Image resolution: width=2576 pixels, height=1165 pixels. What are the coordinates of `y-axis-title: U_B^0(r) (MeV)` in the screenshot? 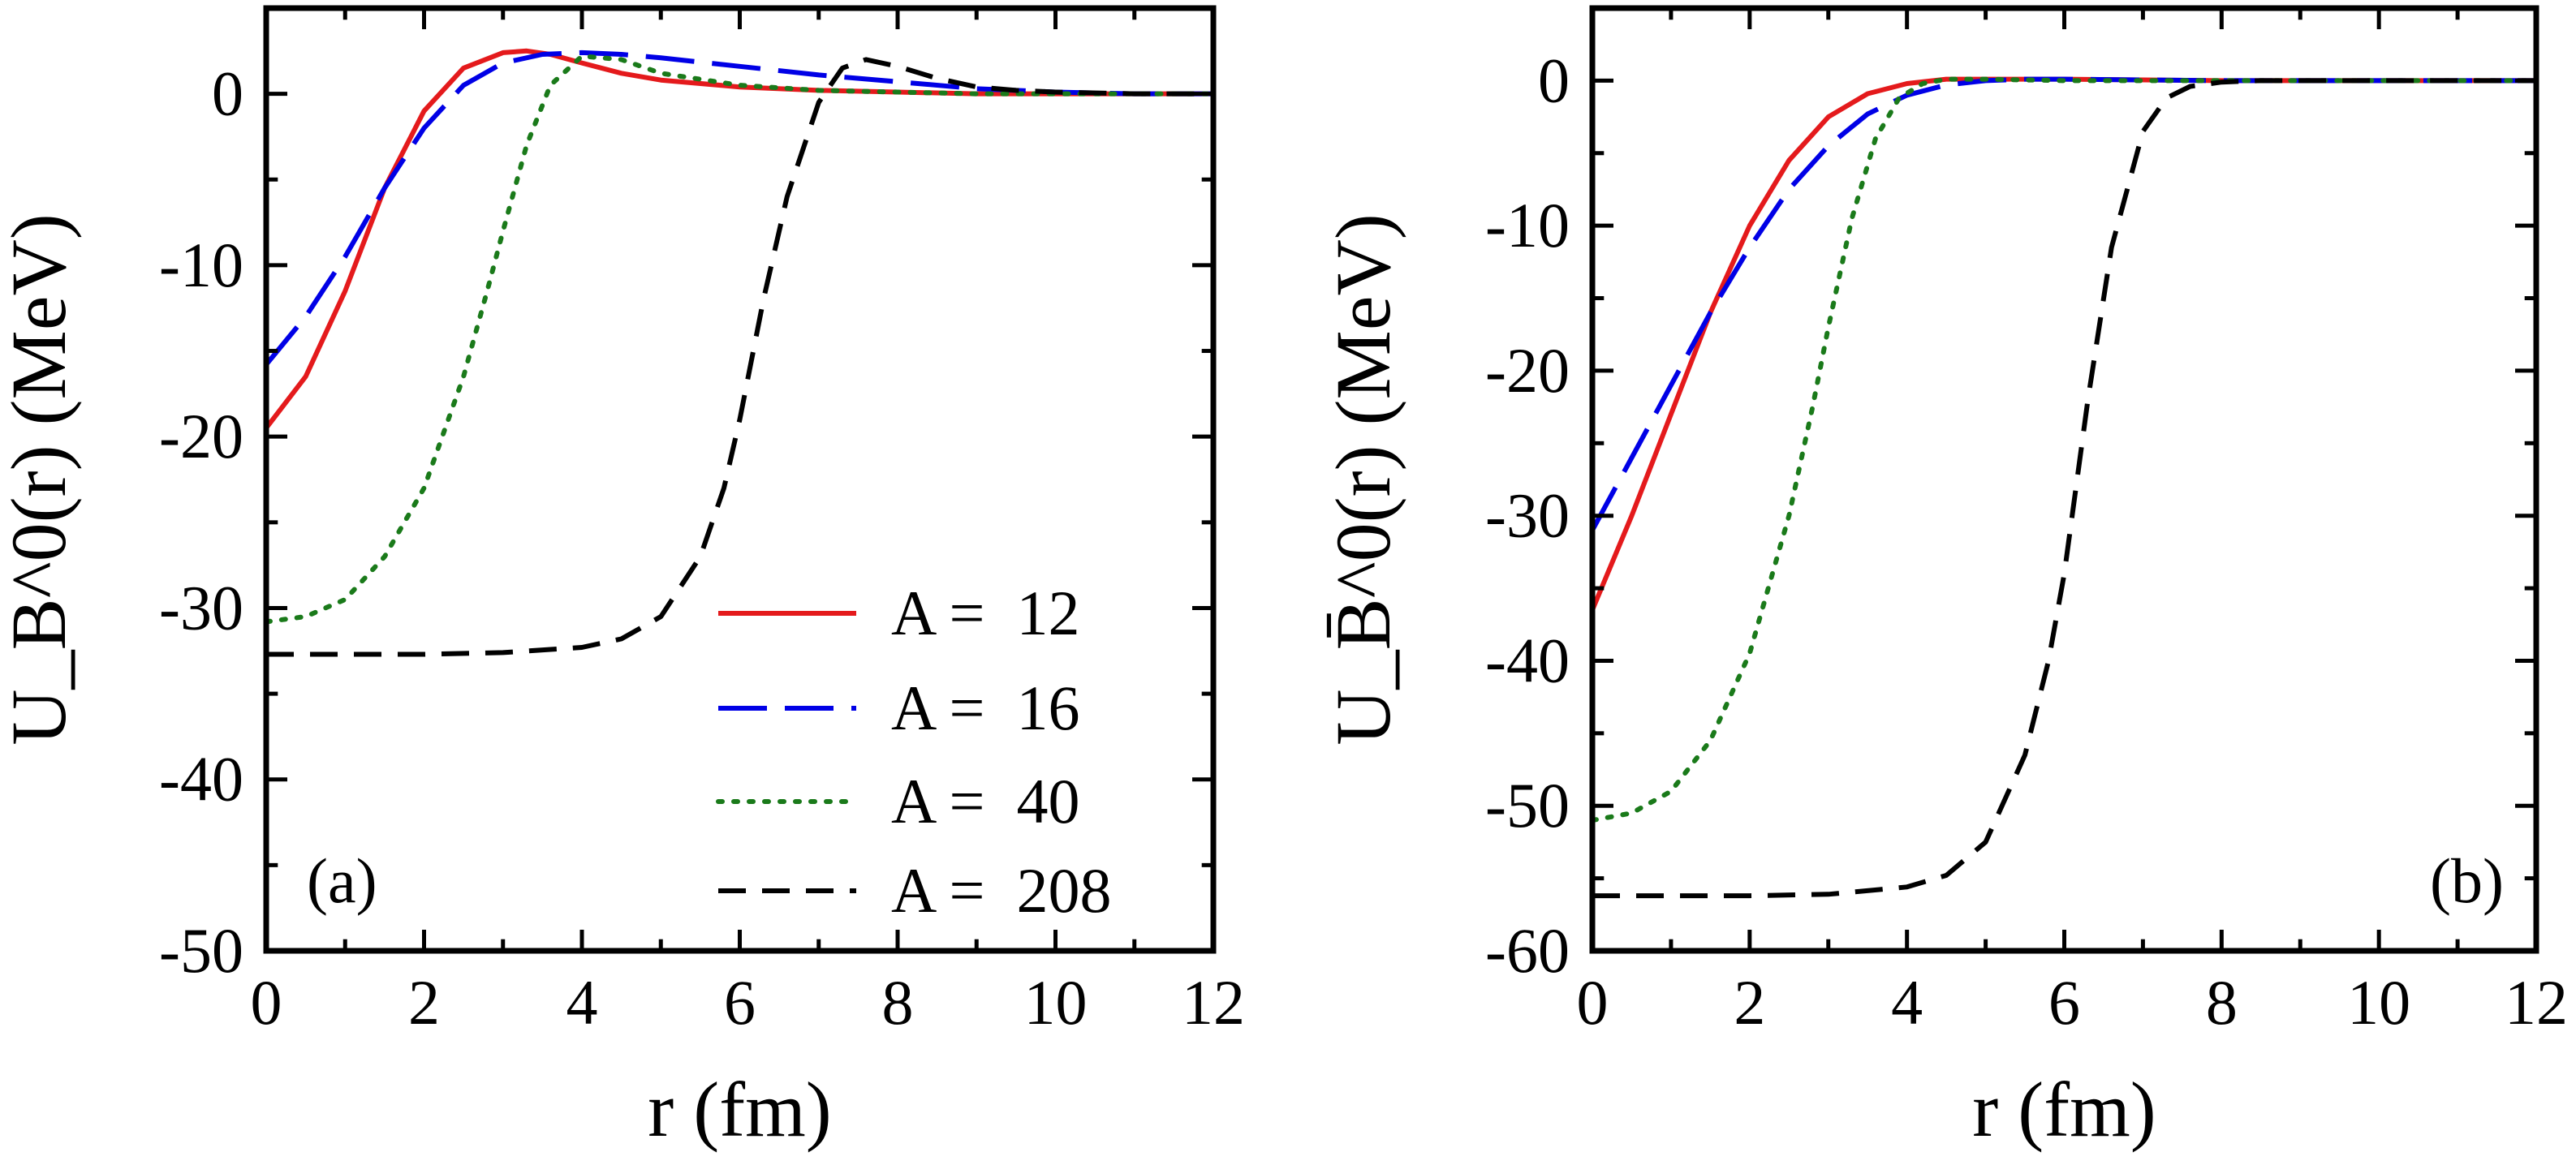 It's located at (41, 480).